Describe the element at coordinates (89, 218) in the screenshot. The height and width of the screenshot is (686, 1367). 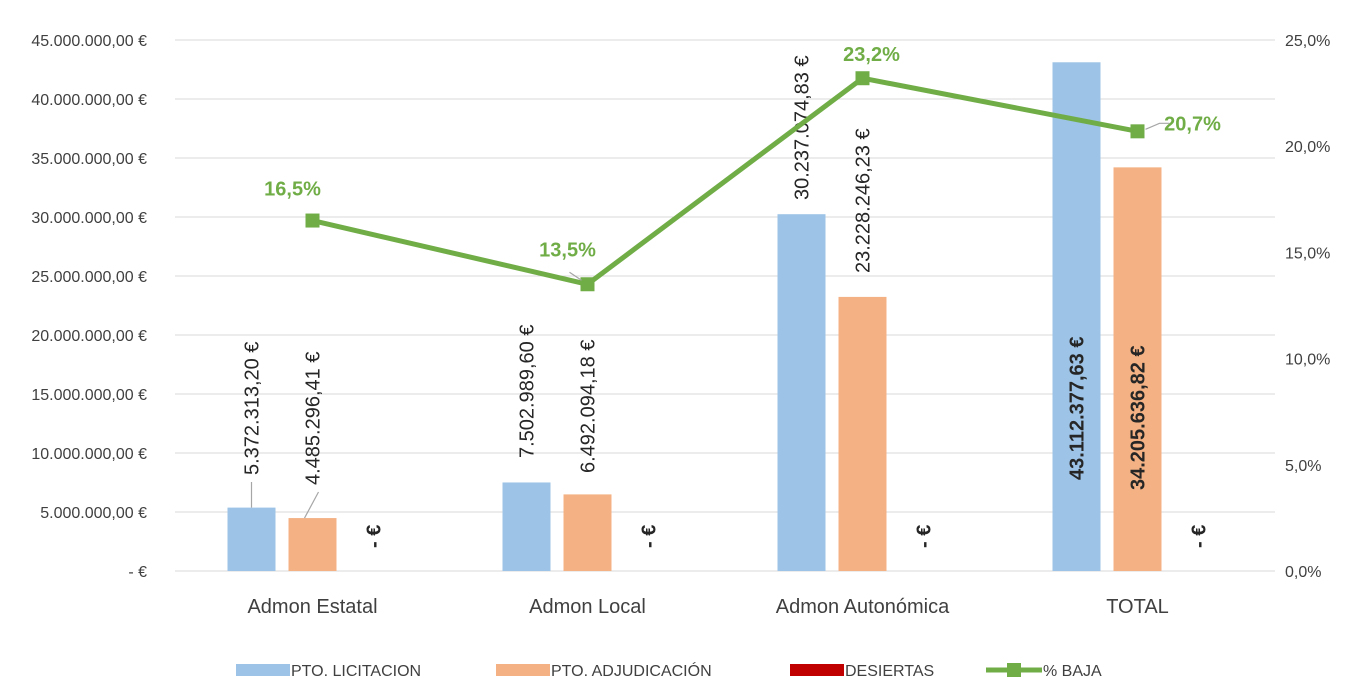
I see `y-tick-label: 30.000.000,00 €` at that location.